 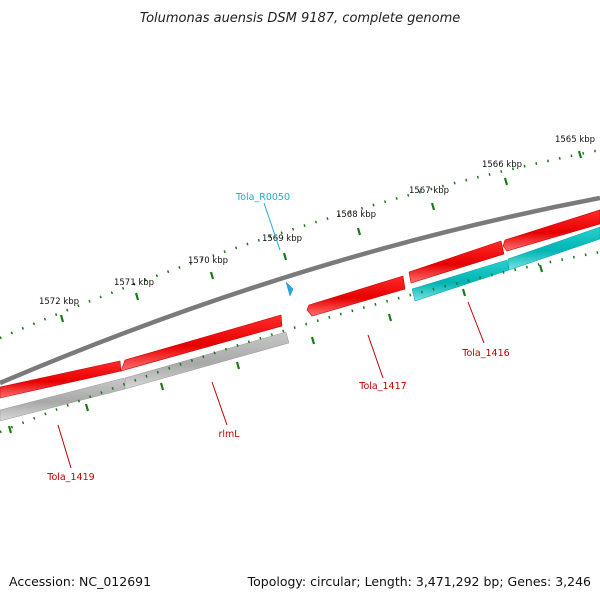 What do you see at coordinates (208, 261) in the screenshot?
I see `tick-label-1570: 1570 kbp` at bounding box center [208, 261].